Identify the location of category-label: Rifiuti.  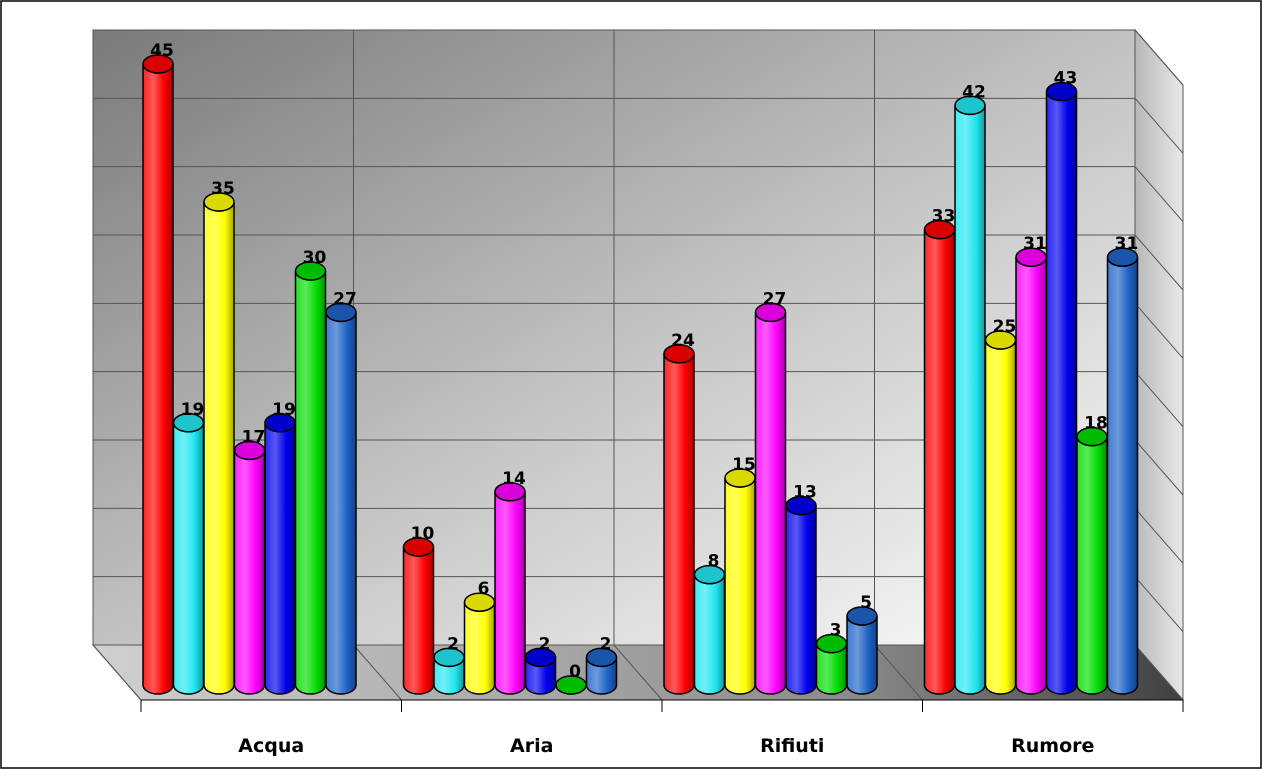
(792, 746).